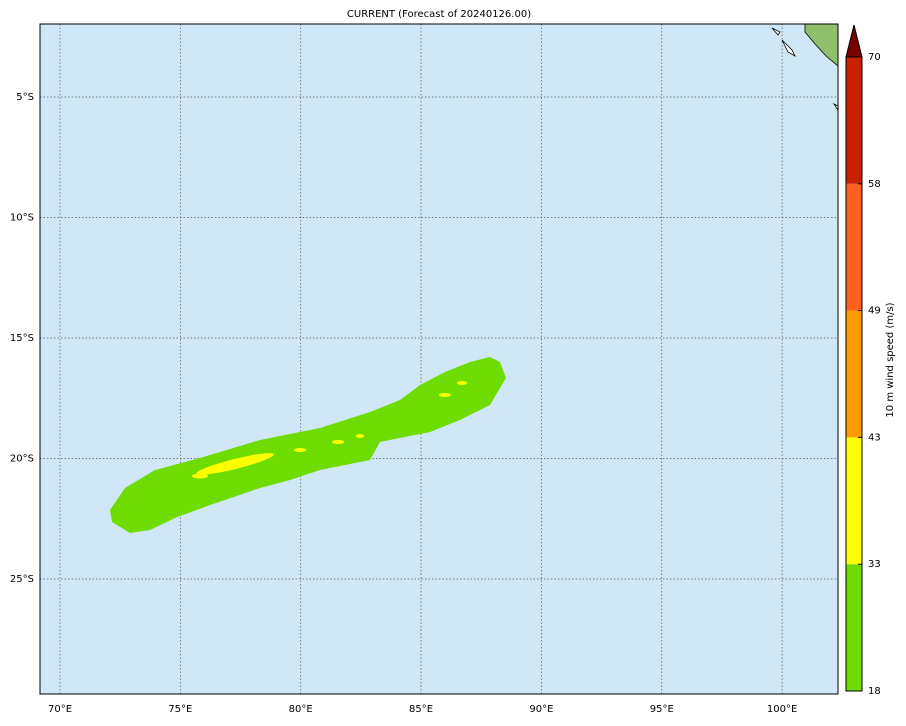 The width and height of the screenshot is (906, 726). I want to click on colorbar-tick-label: 49, so click(874, 311).